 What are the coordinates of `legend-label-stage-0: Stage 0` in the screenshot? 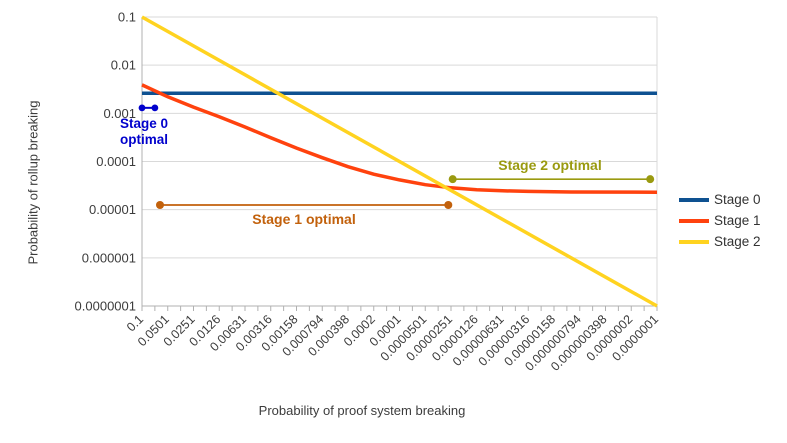 It's located at (737, 199).